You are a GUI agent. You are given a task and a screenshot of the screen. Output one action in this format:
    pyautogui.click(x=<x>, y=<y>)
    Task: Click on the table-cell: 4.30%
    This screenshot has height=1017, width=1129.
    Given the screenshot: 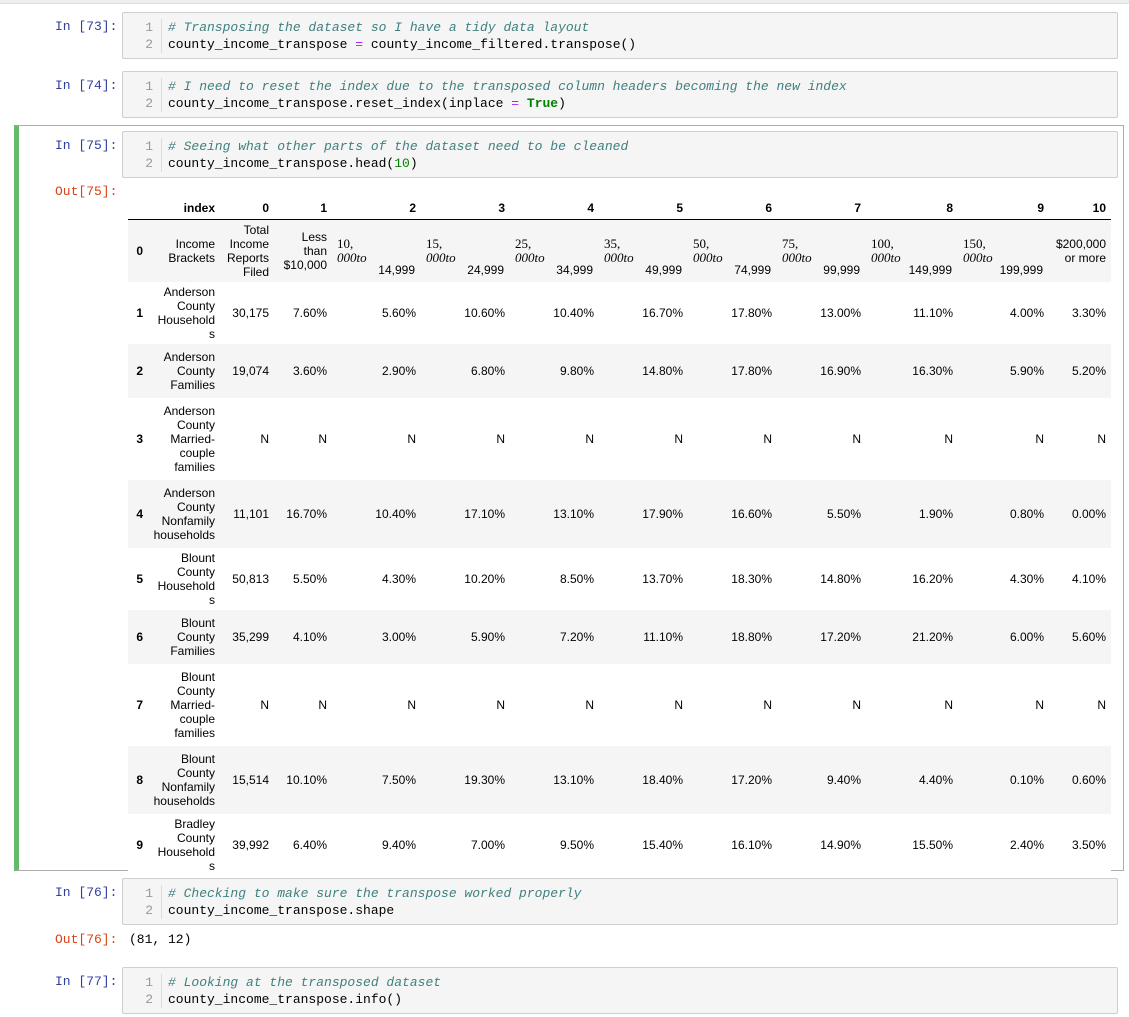 What is the action you would take?
    pyautogui.click(x=398, y=579)
    